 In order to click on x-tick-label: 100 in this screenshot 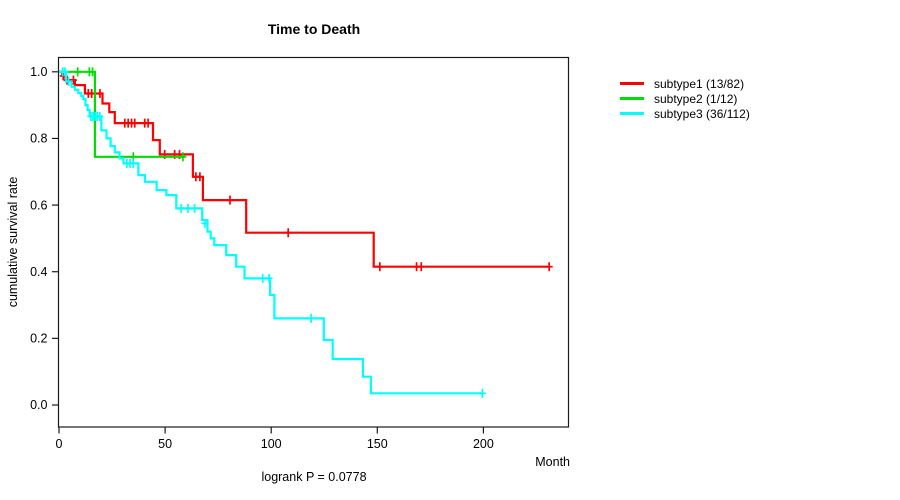, I will do `click(271, 444)`.